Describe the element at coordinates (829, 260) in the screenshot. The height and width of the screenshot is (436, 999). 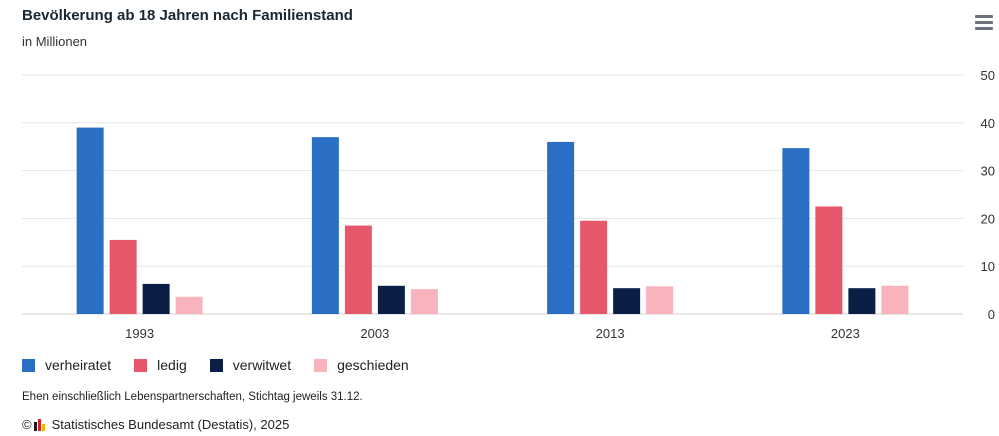
I see `bar-ledig-2023` at that location.